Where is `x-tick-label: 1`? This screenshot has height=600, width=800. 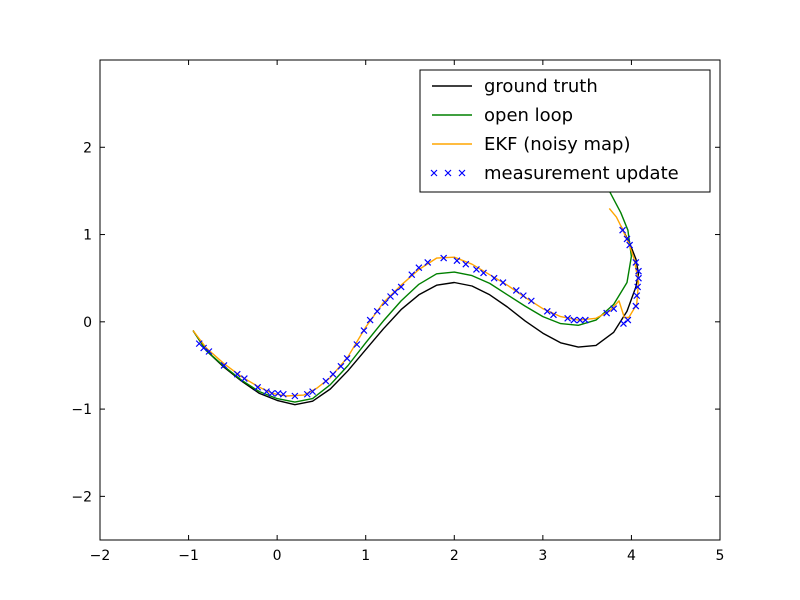
x-tick-label: 1 is located at coordinates (365, 556).